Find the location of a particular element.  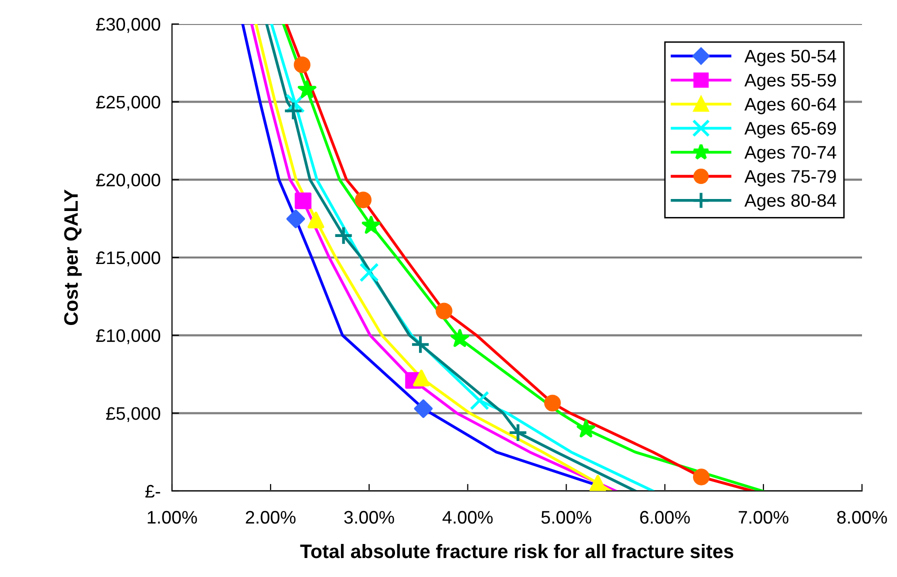

legend-label: Ages 55-59 is located at coordinates (790, 82).